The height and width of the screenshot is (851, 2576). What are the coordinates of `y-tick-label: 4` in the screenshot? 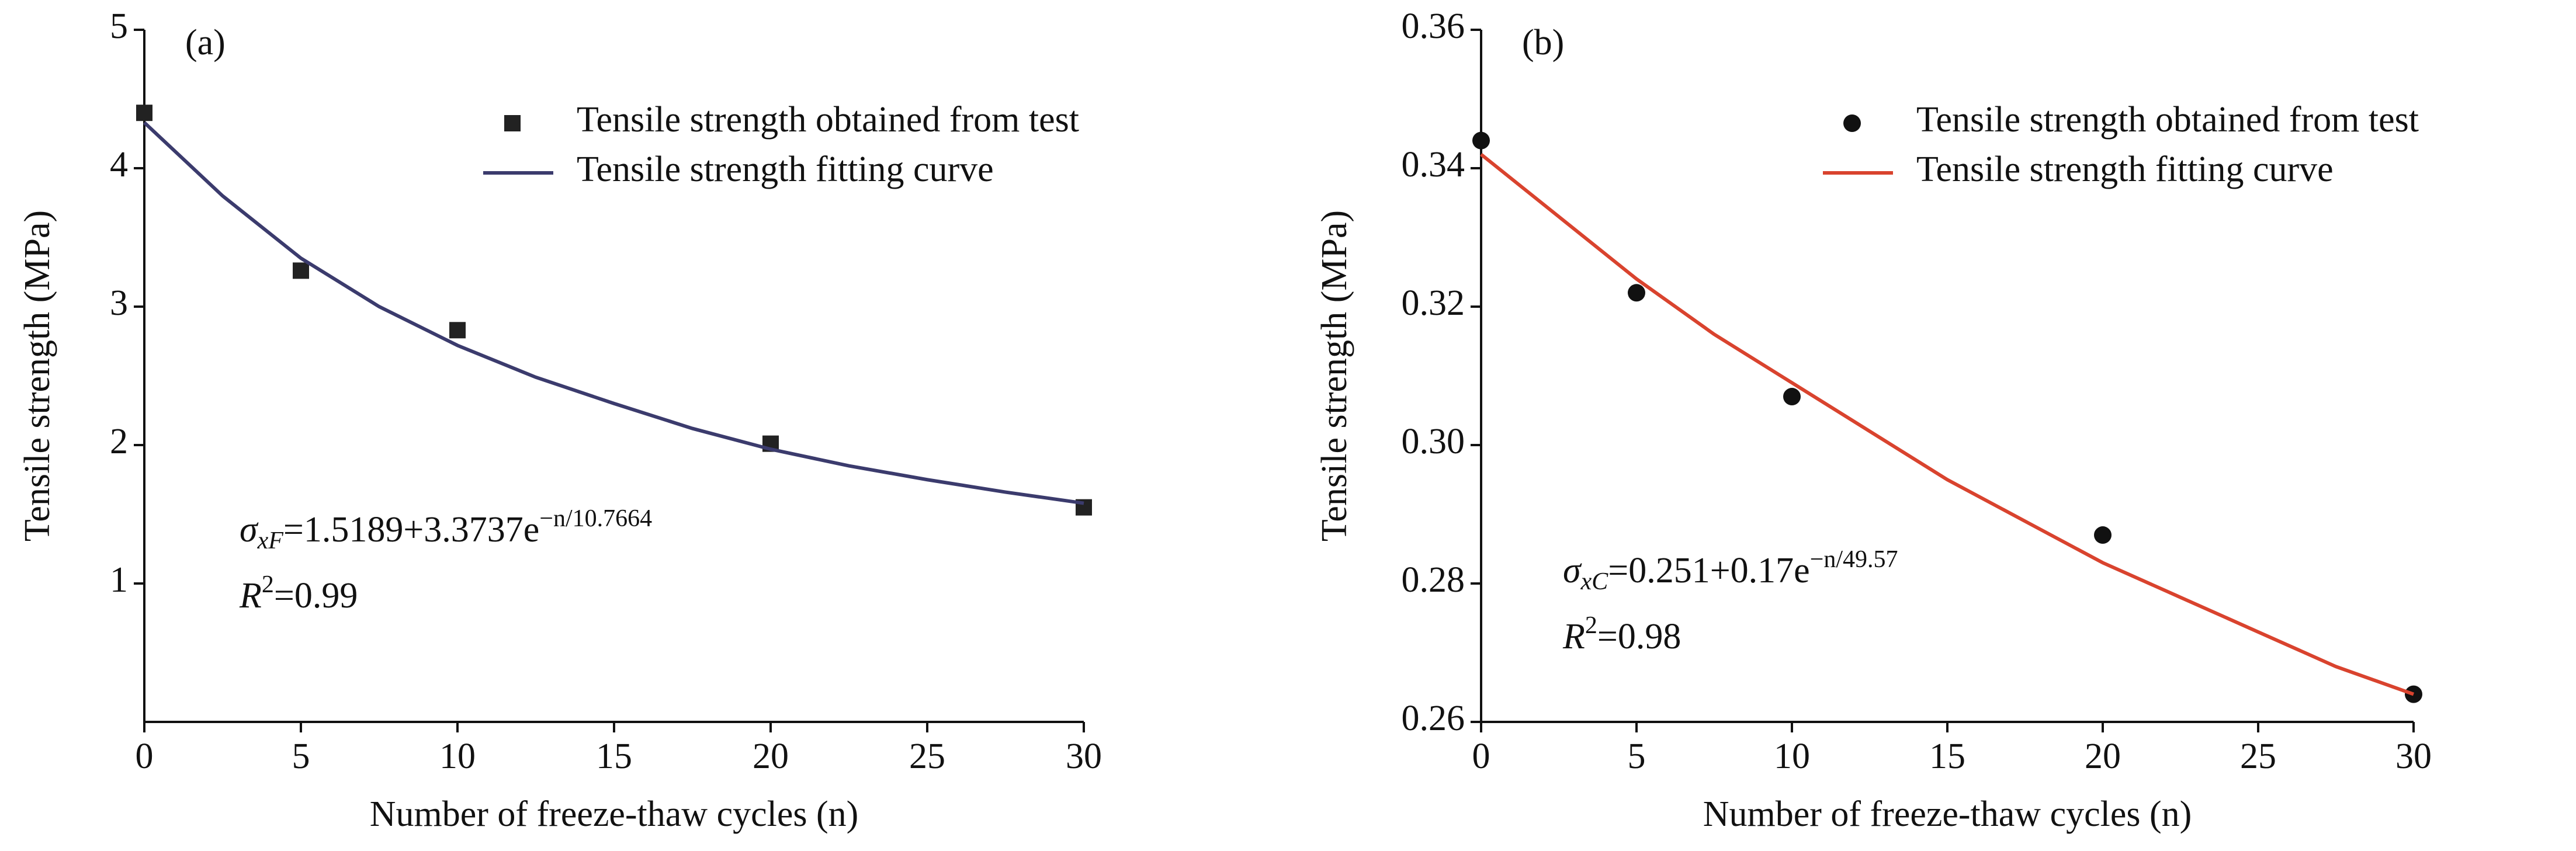 It's located at (119, 165).